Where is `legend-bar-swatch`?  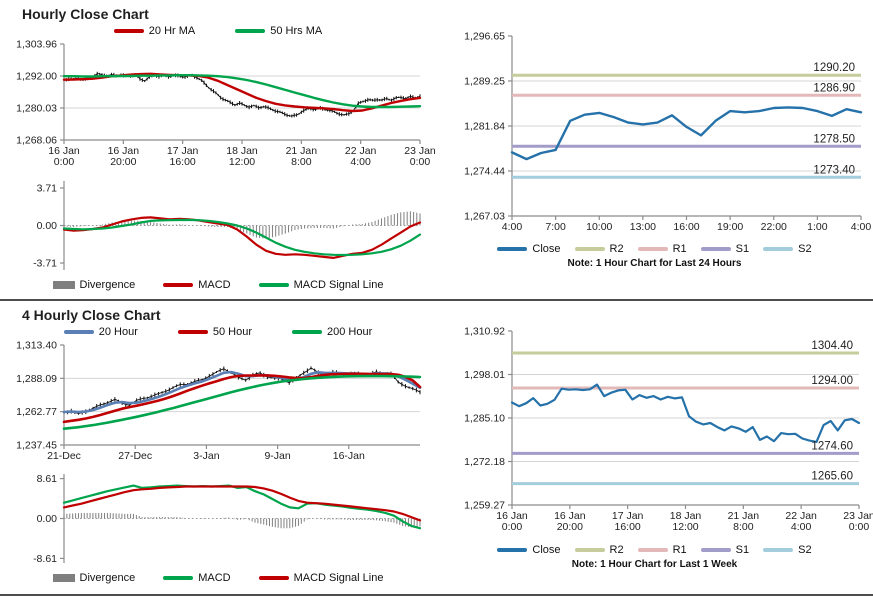
legend-bar-swatch is located at coordinates (63, 285).